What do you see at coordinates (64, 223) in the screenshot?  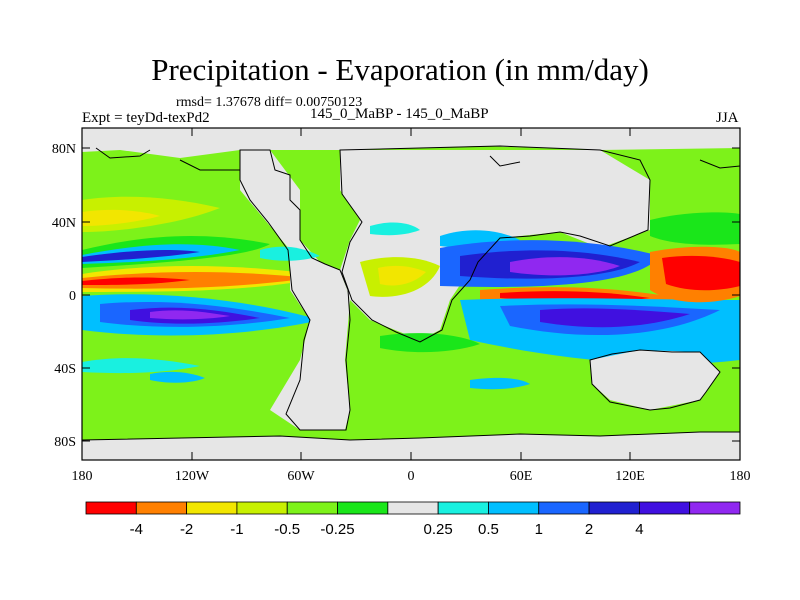 I see `lat-label-40n: 40N` at bounding box center [64, 223].